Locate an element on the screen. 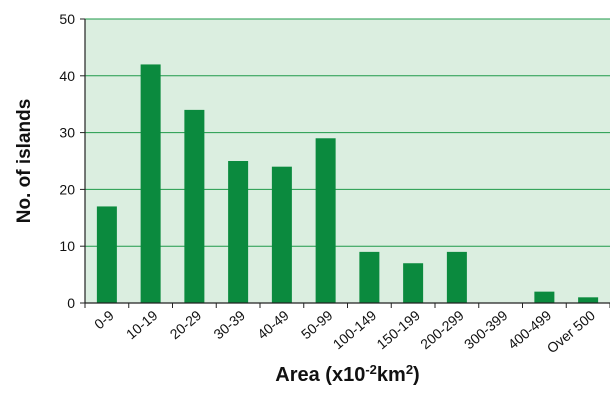 The width and height of the screenshot is (610, 414). y-tick-labels: 0 10 20 30 40 50 is located at coordinates (67, 161).